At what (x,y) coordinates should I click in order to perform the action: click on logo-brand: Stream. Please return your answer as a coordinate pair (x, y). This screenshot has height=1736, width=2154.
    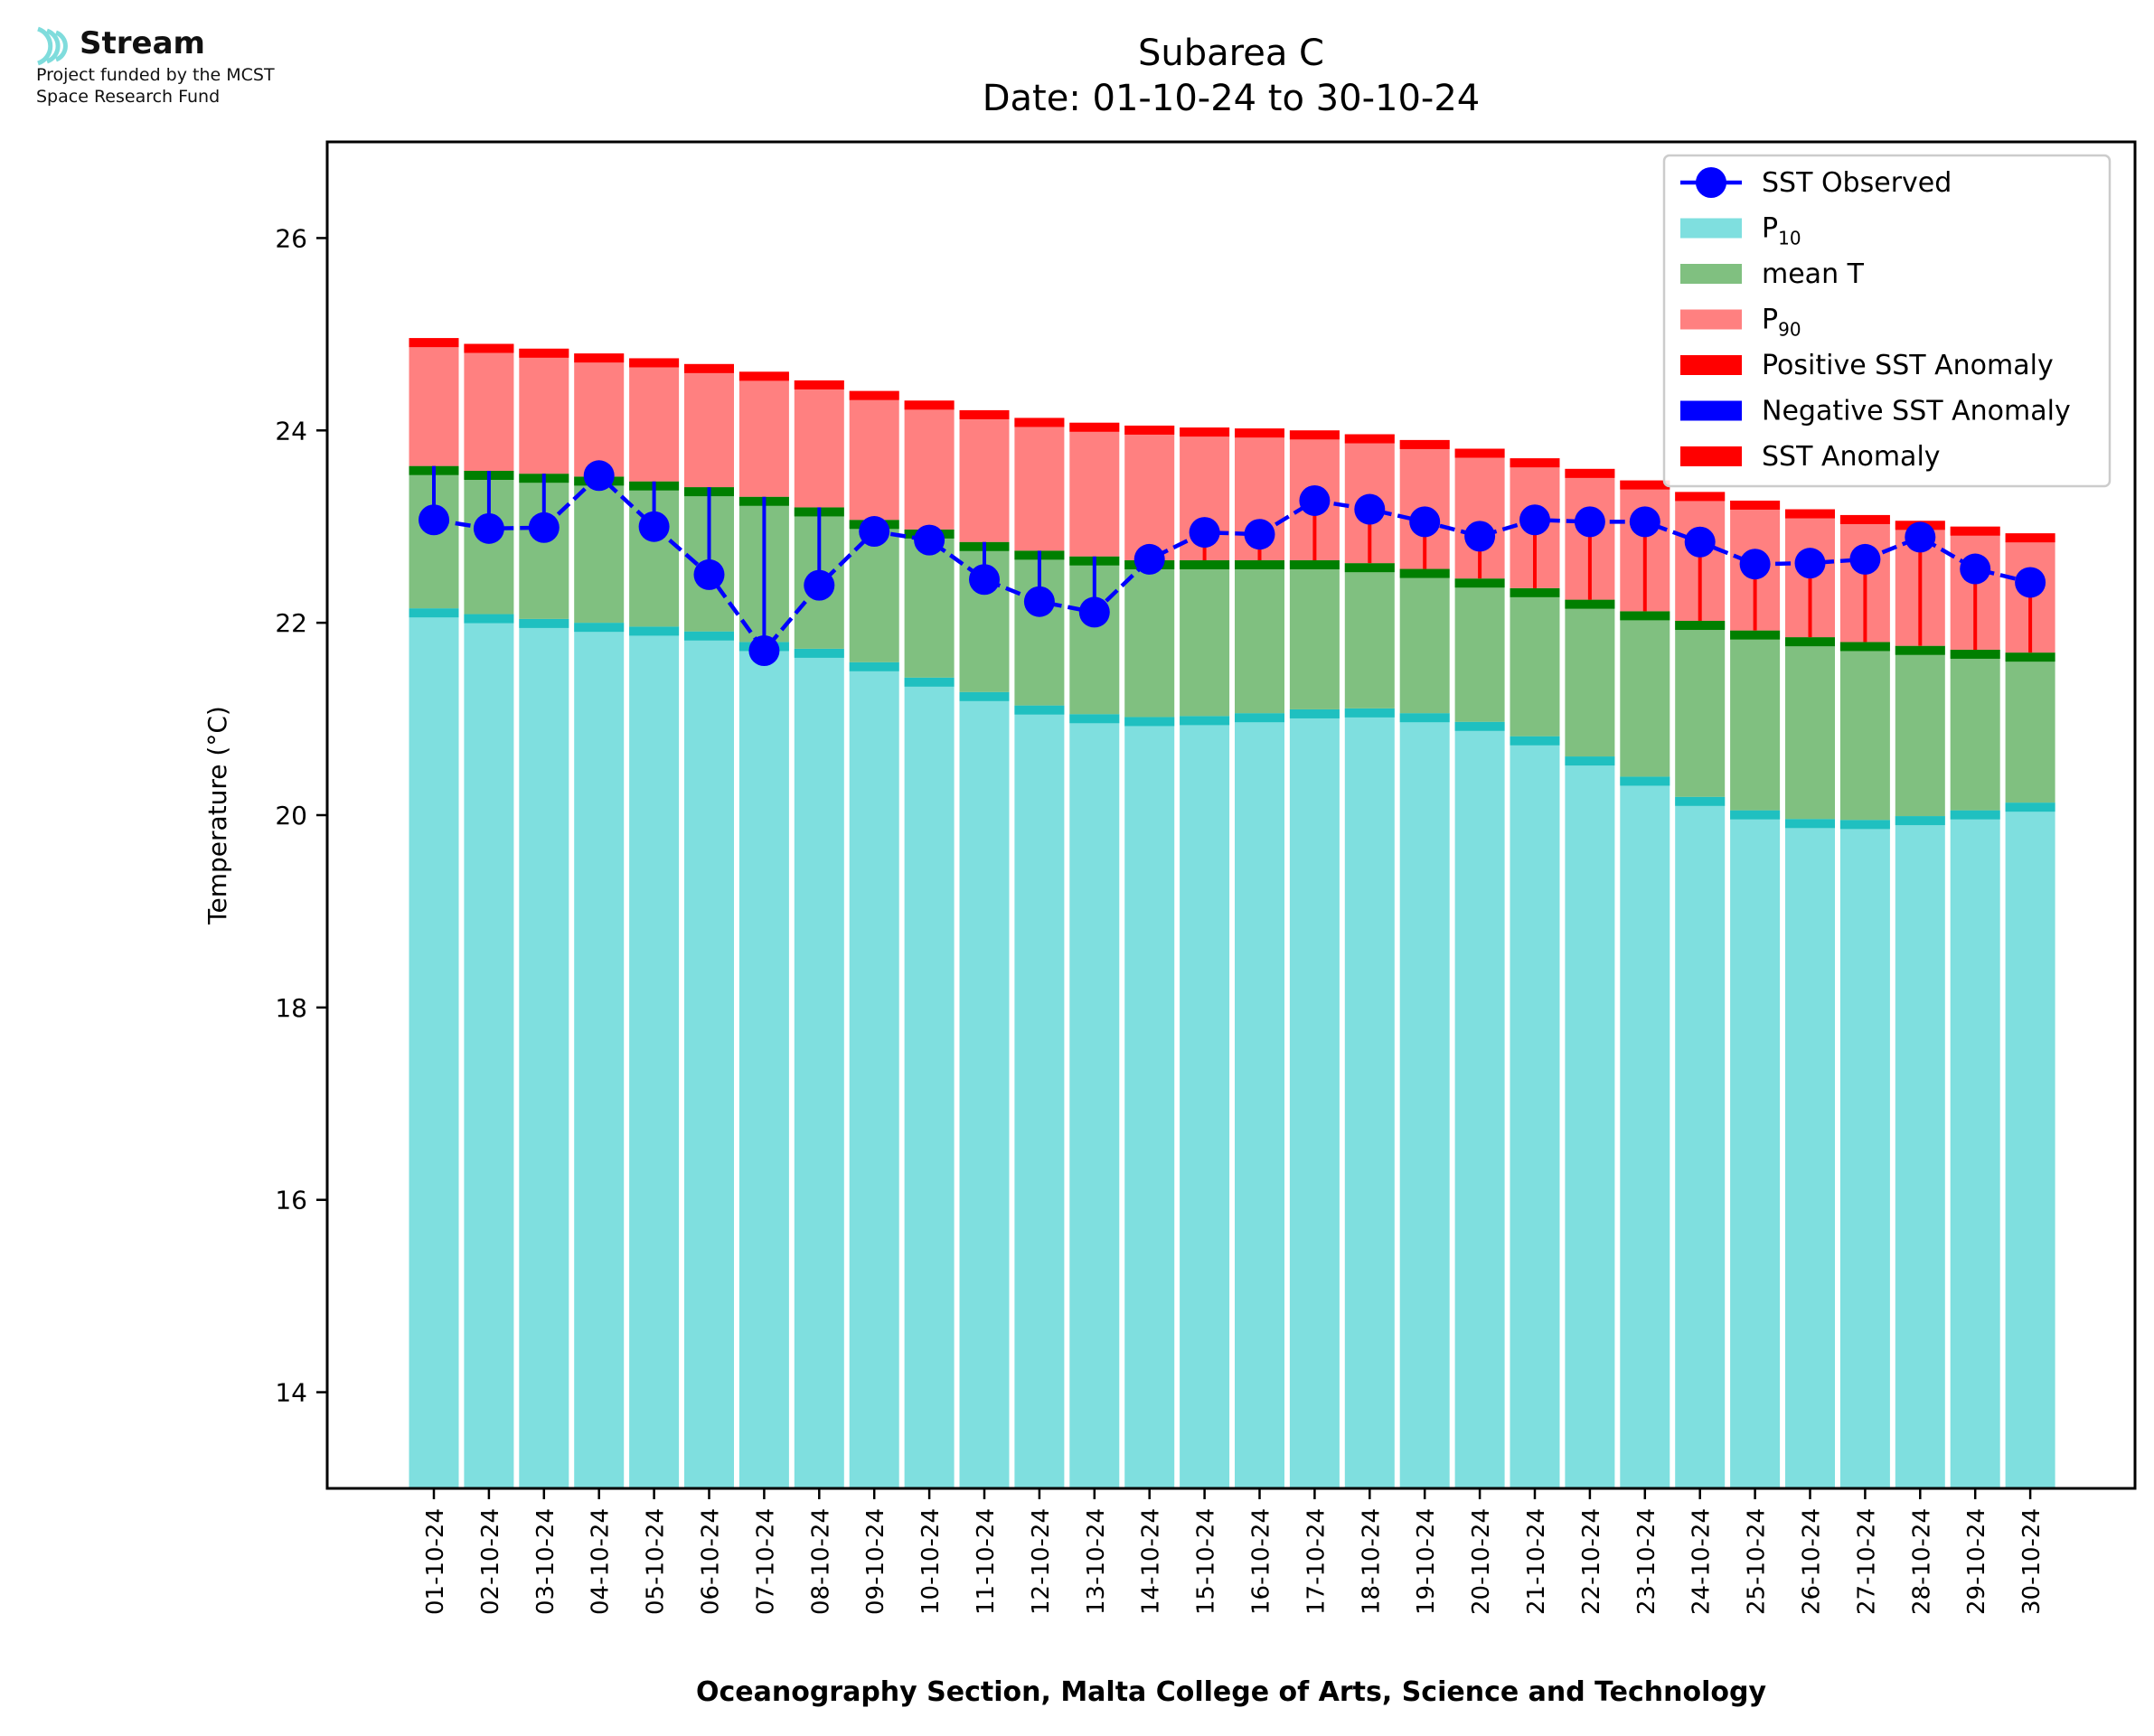
    Looking at the image, I should click on (142, 43).